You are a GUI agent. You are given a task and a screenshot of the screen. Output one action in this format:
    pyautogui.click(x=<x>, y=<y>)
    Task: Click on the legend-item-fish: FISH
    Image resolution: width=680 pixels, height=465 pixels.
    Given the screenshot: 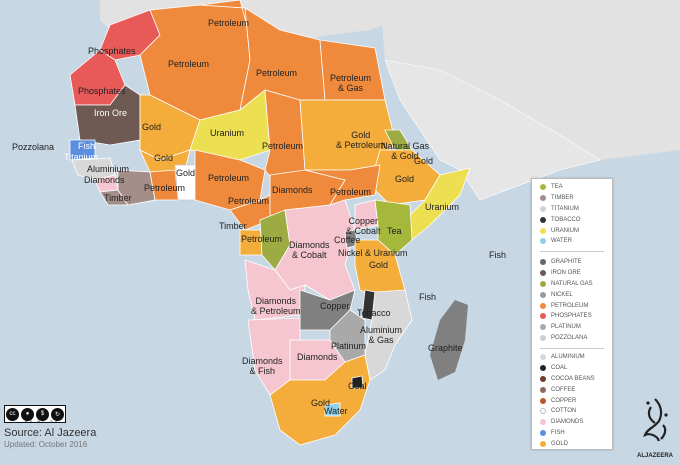 What is the action you would take?
    pyautogui.click(x=567, y=433)
    